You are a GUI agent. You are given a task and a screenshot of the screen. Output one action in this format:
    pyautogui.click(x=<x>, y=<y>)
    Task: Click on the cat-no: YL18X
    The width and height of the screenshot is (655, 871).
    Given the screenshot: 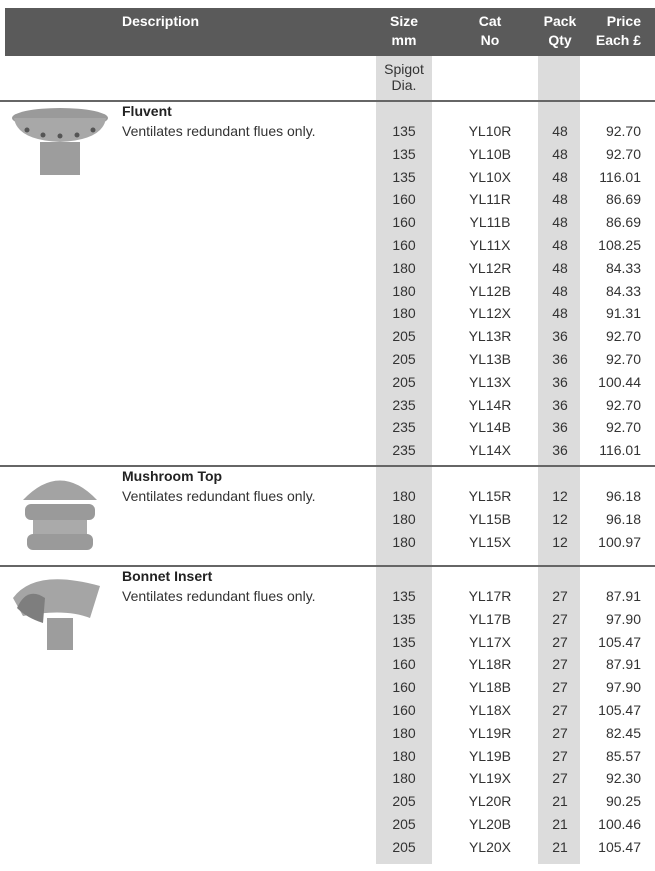 What is the action you would take?
    pyautogui.click(x=490, y=710)
    